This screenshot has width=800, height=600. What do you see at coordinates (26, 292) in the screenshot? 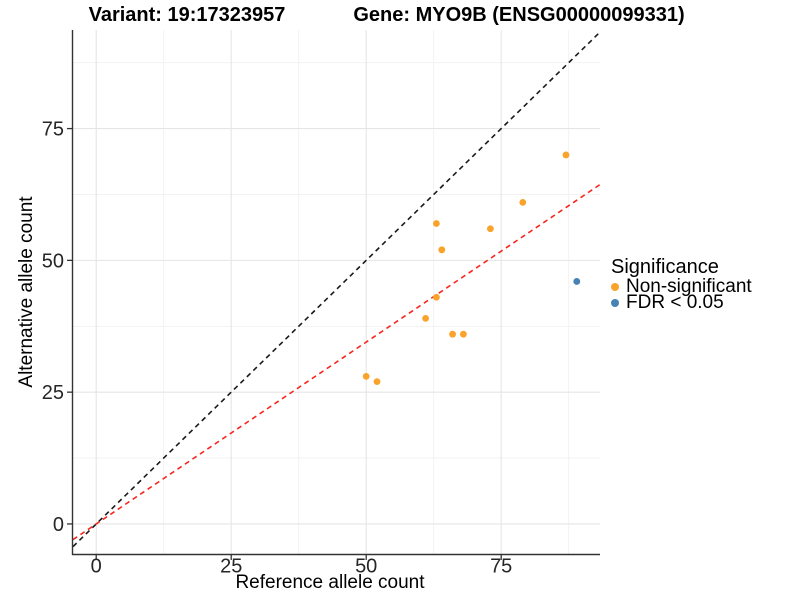
I see `y-axis-title: Alternative allele count` at bounding box center [26, 292].